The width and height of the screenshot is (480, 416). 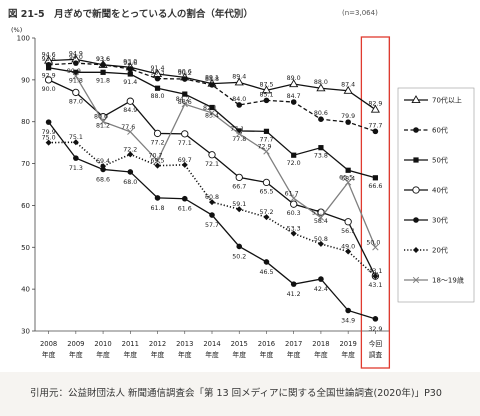 What do you see at coordinates (346, 177) in the screenshot?
I see `data-label: 65.5` at bounding box center [346, 177].